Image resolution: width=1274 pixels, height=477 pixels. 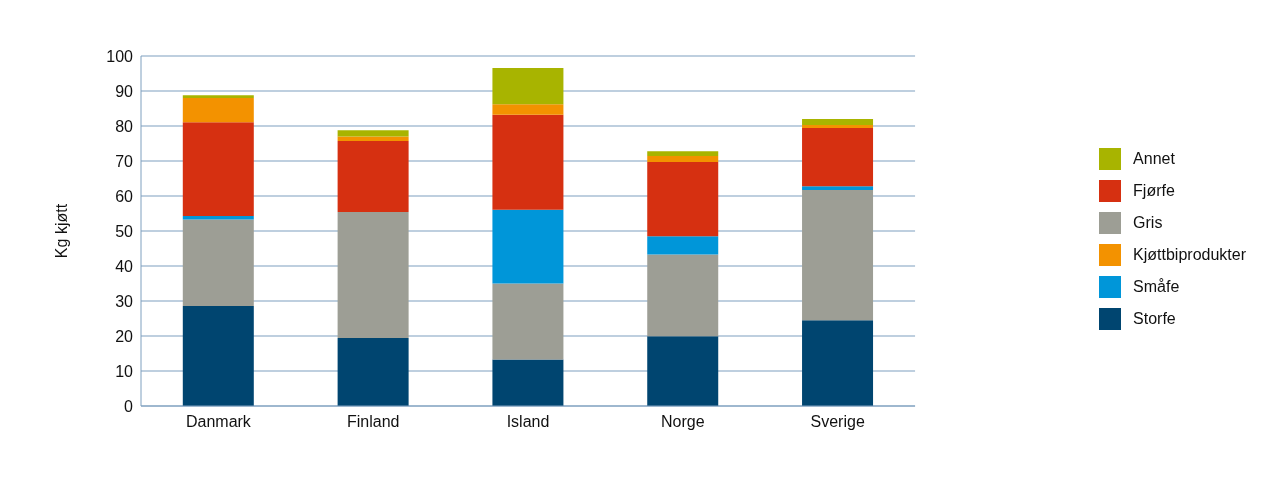 What do you see at coordinates (124, 161) in the screenshot?
I see `y-tick-label: 70` at bounding box center [124, 161].